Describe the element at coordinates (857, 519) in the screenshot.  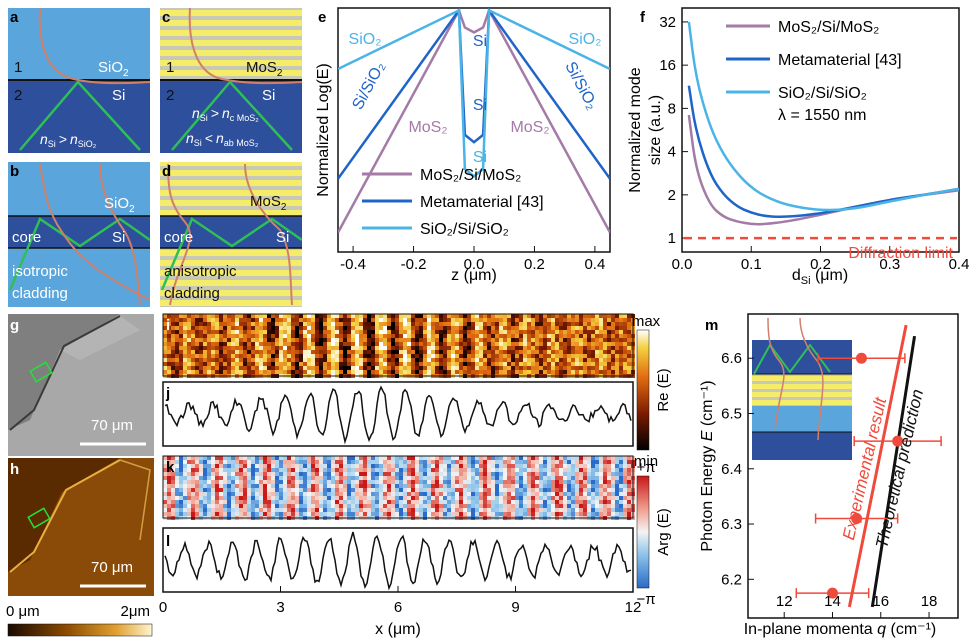
I see `data-point` at that location.